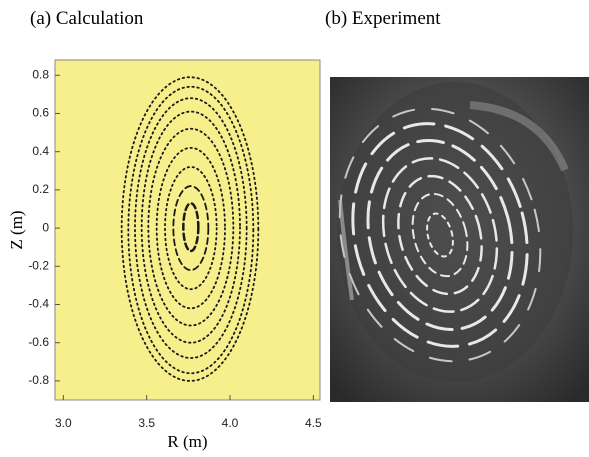 This screenshot has height=457, width=589. I want to click on y-tick-label: 0.2, so click(40, 189).